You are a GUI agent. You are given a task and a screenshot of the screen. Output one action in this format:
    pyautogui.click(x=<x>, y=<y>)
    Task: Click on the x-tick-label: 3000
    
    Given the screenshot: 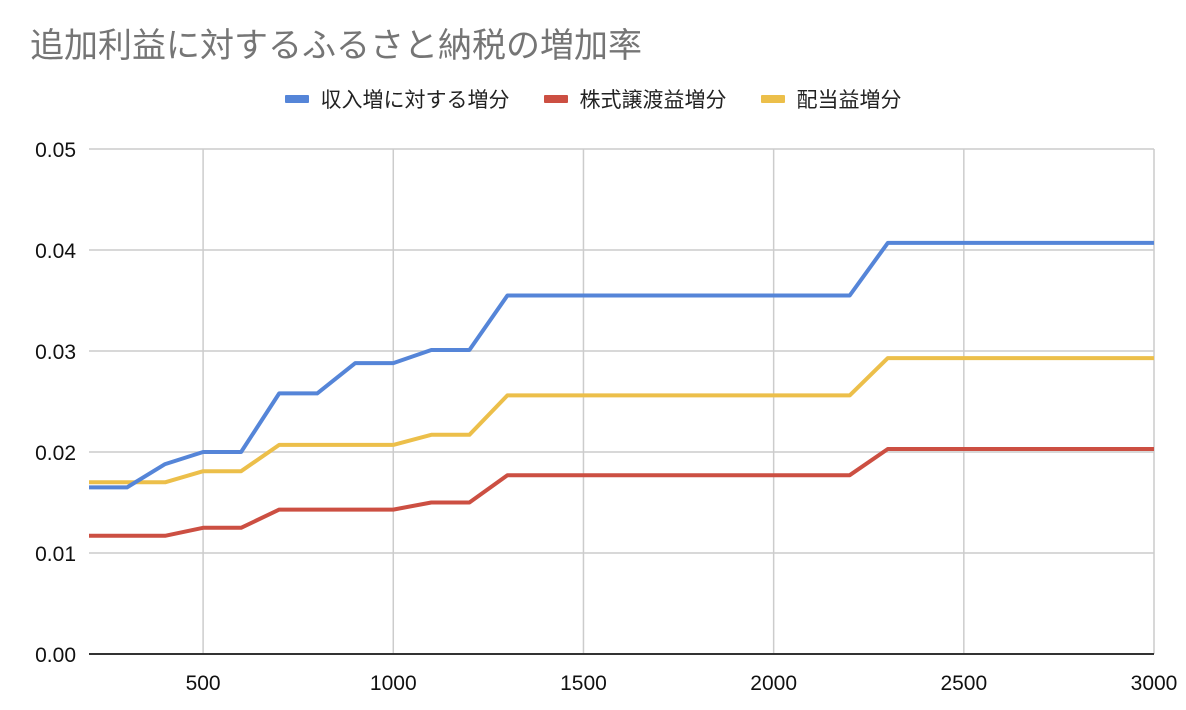 What is the action you would take?
    pyautogui.click(x=1154, y=683)
    